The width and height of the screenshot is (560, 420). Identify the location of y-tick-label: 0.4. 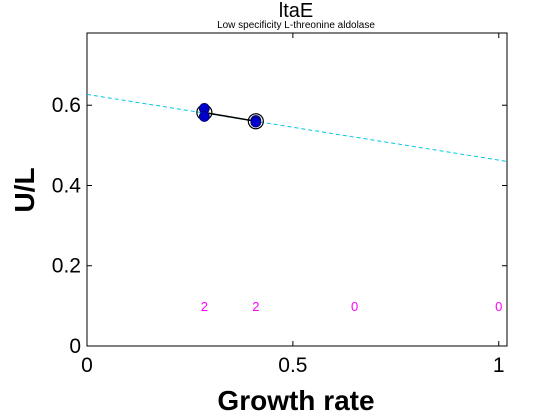
(67, 185).